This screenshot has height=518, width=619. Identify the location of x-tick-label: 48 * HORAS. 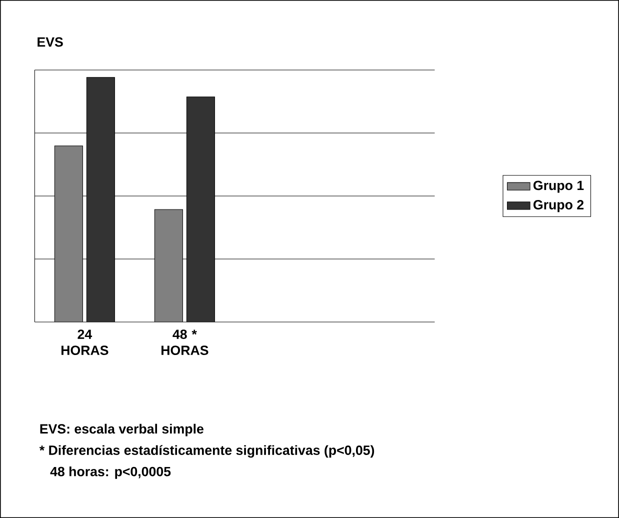
(185, 343).